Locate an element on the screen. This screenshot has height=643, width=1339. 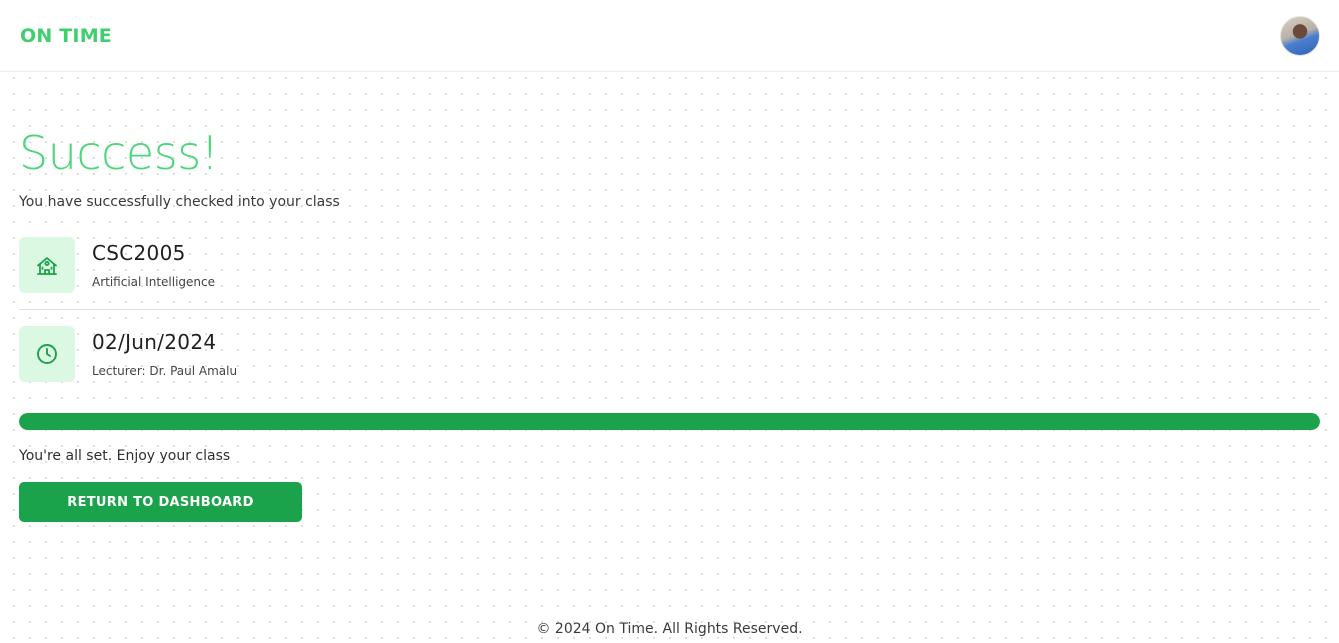
course-details: CSC2005 Artificial Intelligence is located at coordinates (153, 263).